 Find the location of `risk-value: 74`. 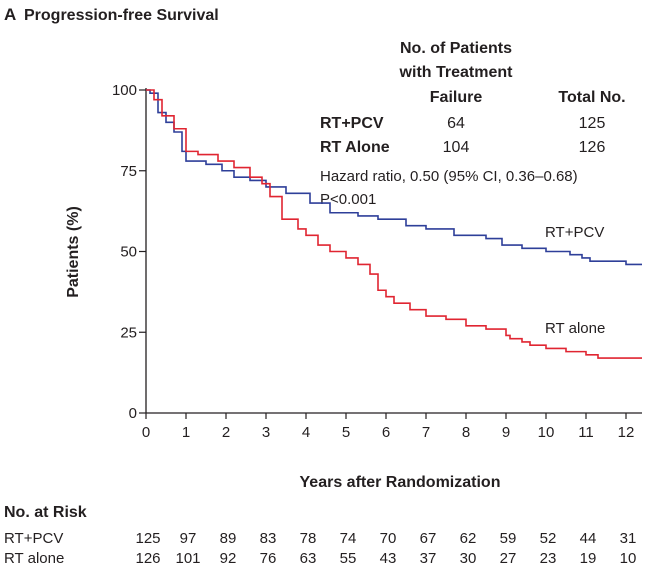

risk-value: 74 is located at coordinates (348, 538).